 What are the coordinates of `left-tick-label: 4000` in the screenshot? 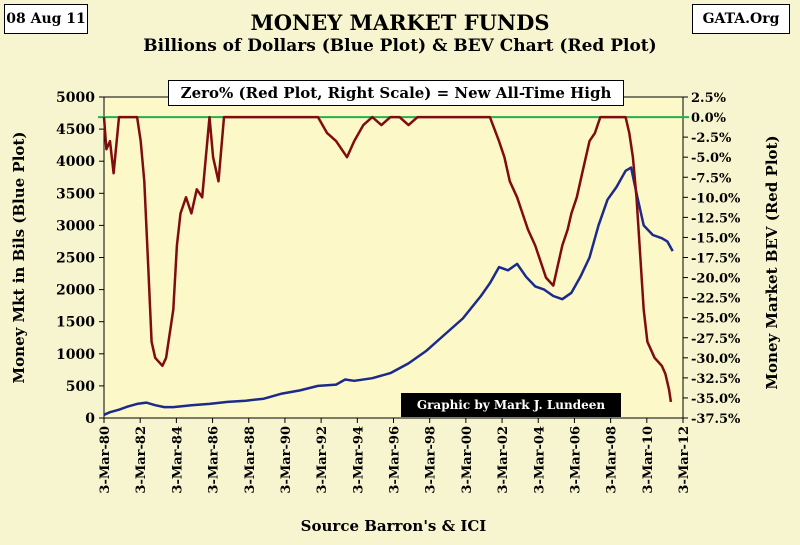 It's located at (75, 162).